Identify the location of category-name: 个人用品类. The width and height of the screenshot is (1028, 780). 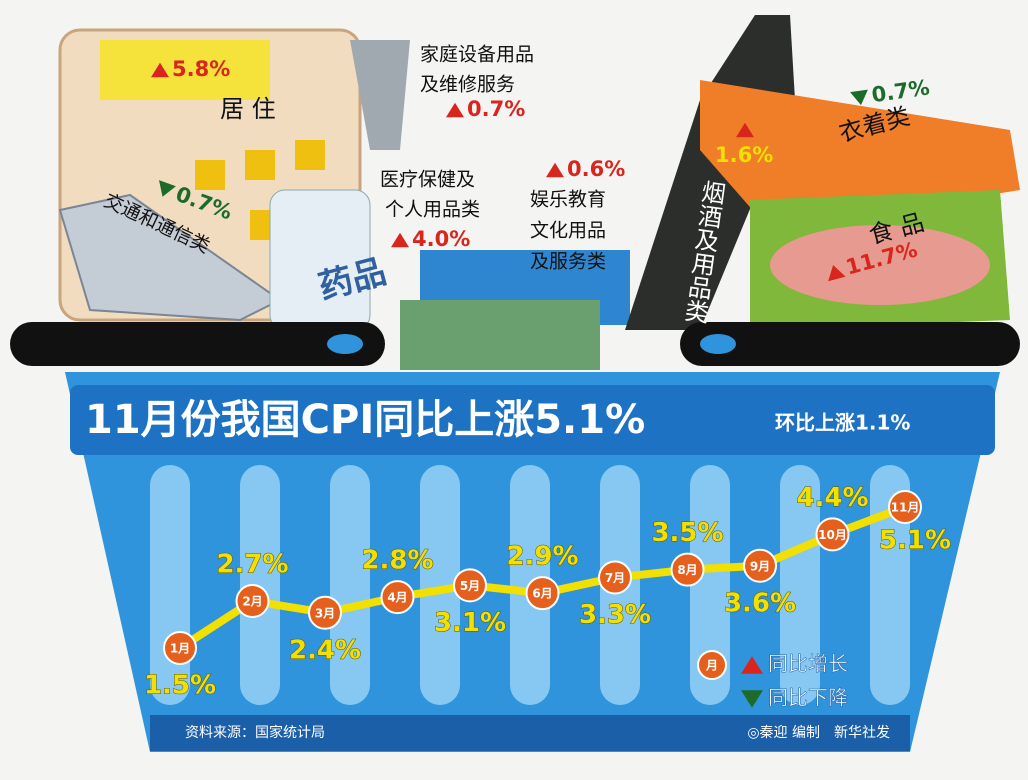
(432, 210).